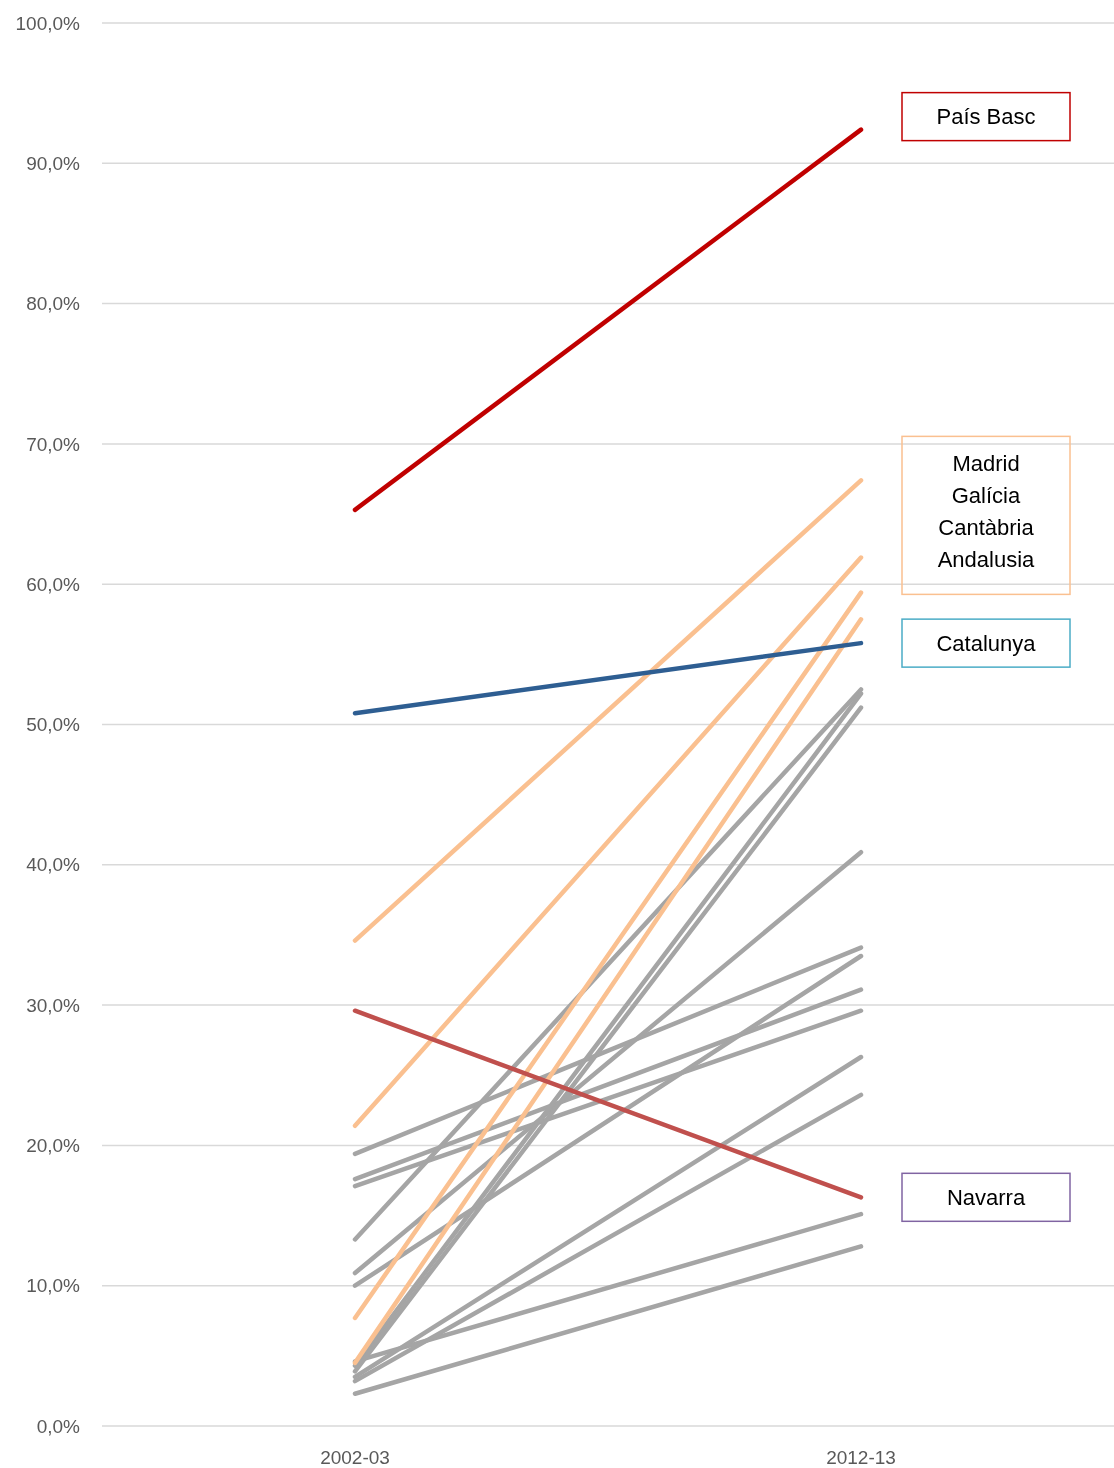 The height and width of the screenshot is (1468, 1114). Describe the element at coordinates (986, 1198) in the screenshot. I see `text: Navarra` at that location.